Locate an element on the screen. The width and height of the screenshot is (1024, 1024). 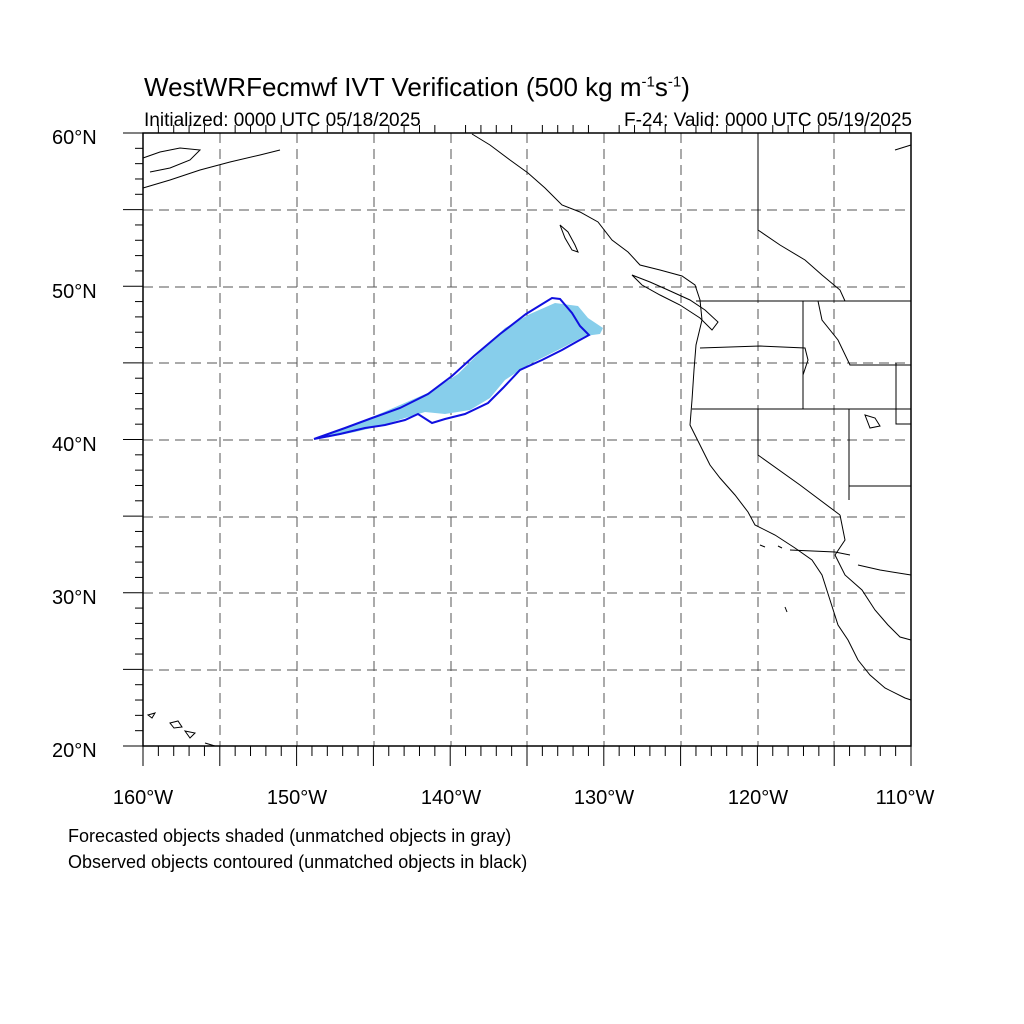
observed-object-contour is located at coordinates (452, 368).